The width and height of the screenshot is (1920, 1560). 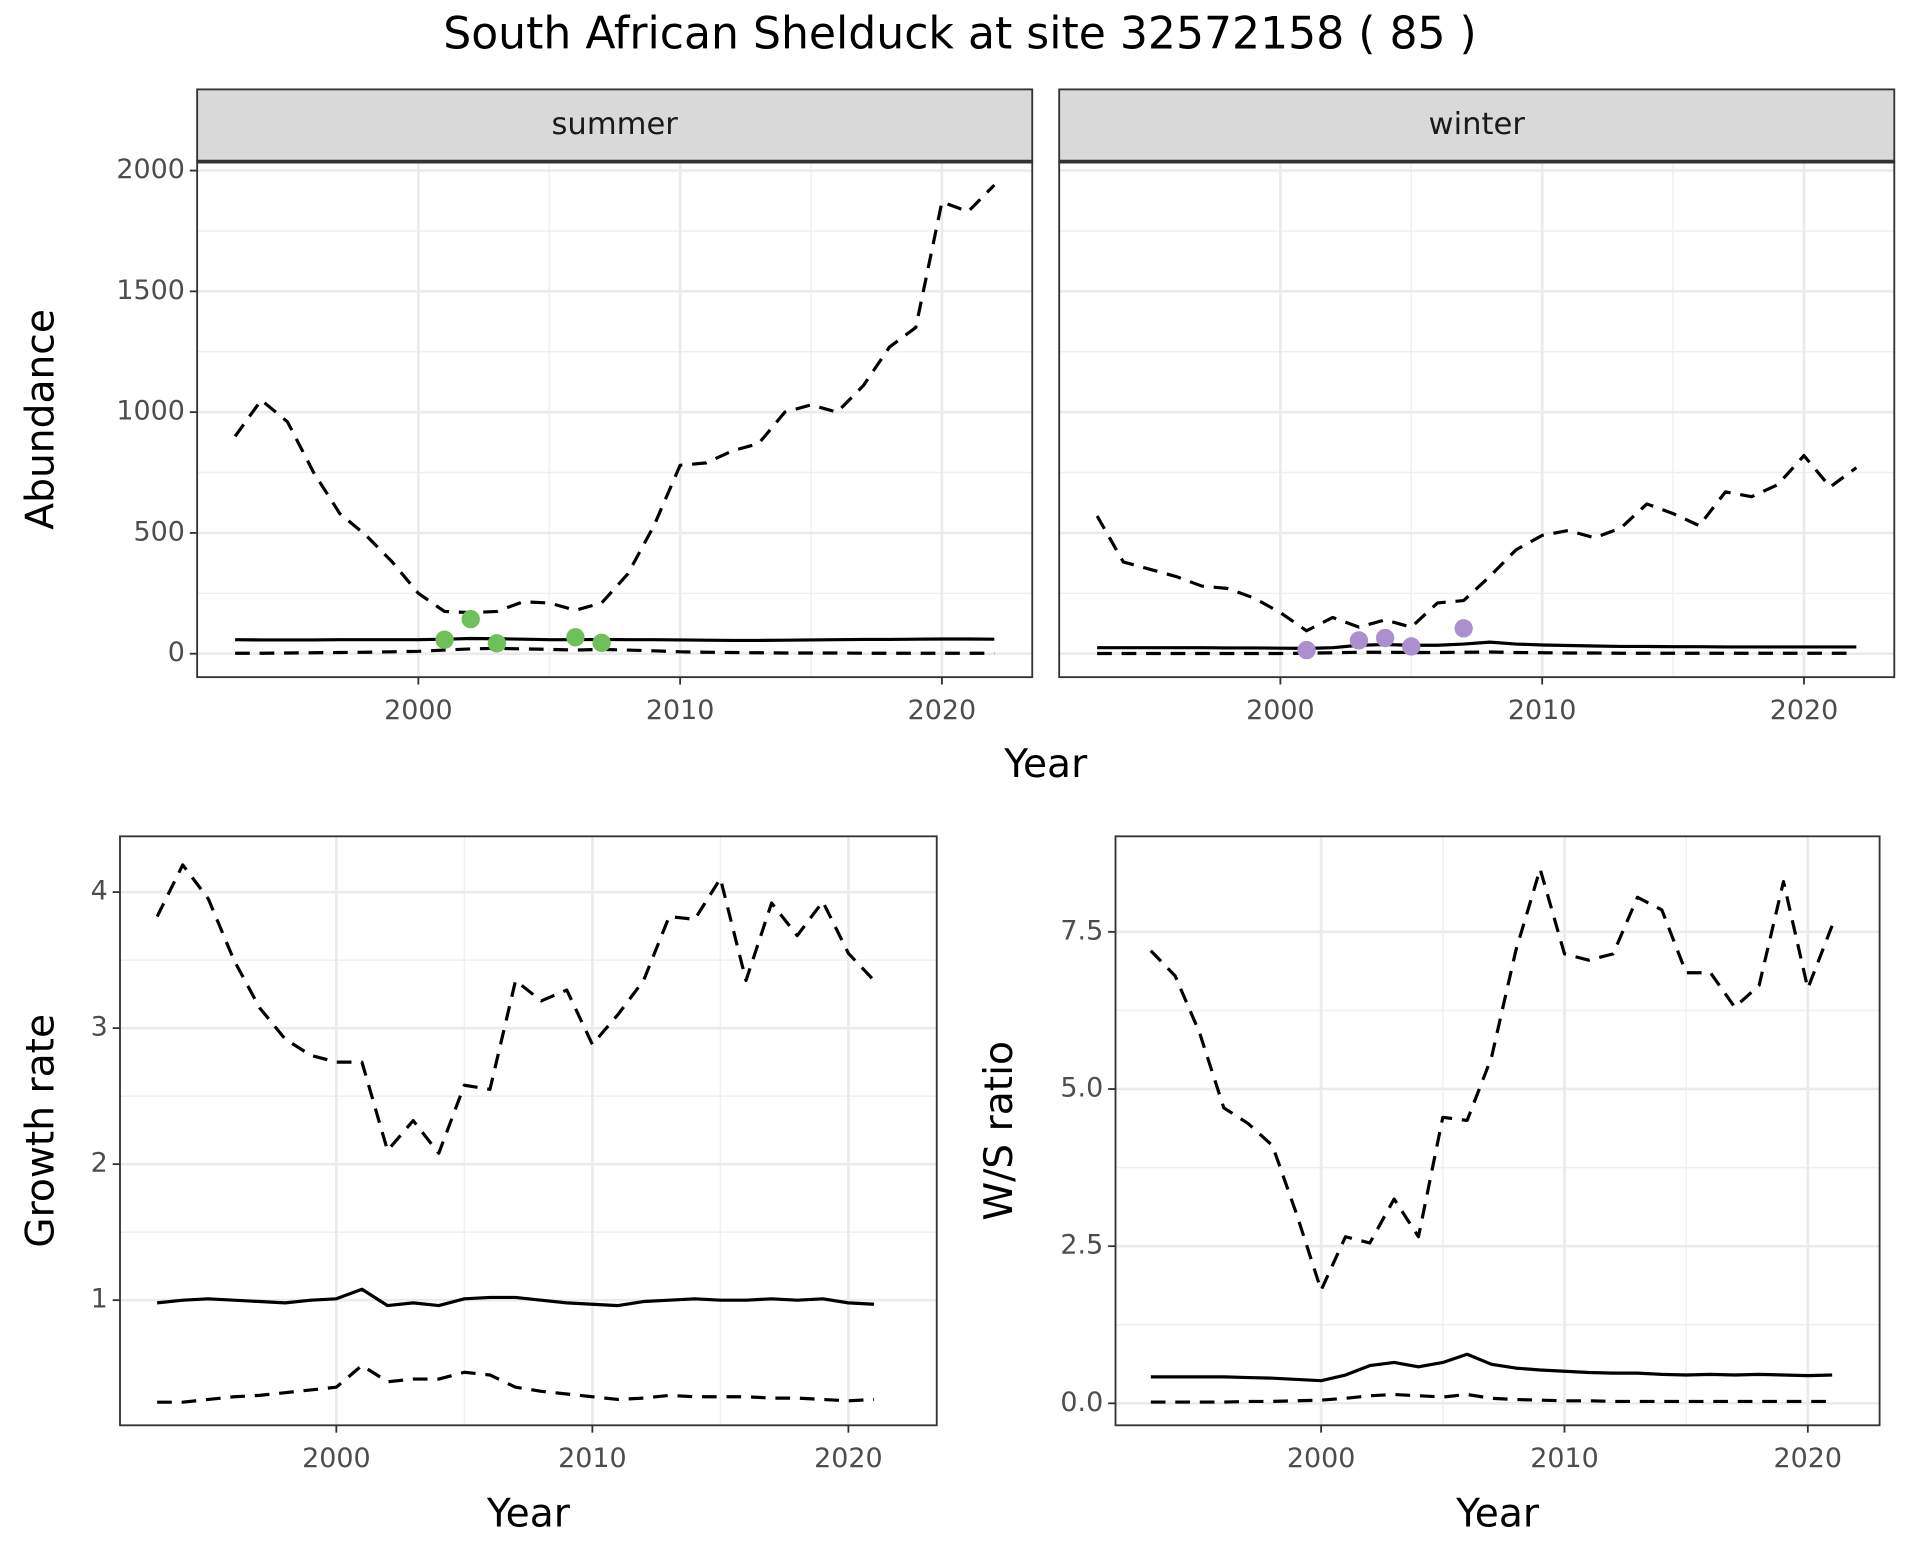 What do you see at coordinates (1081, 1245) in the screenshot?
I see `y-tick-label: 2.5` at bounding box center [1081, 1245].